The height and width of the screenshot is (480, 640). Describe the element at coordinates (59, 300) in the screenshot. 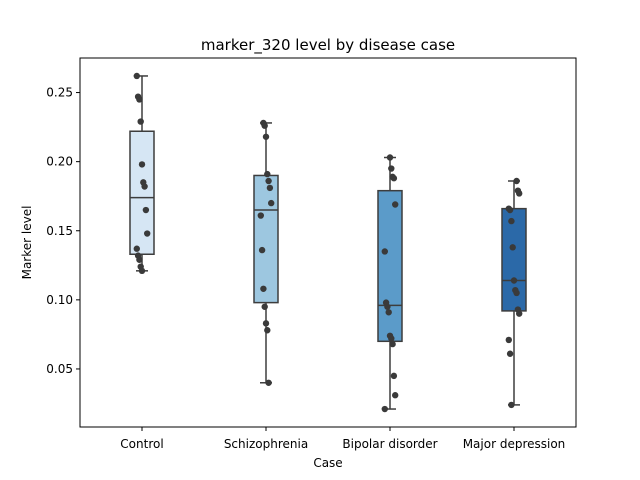

I see `y-tick-label: 0.10` at that location.